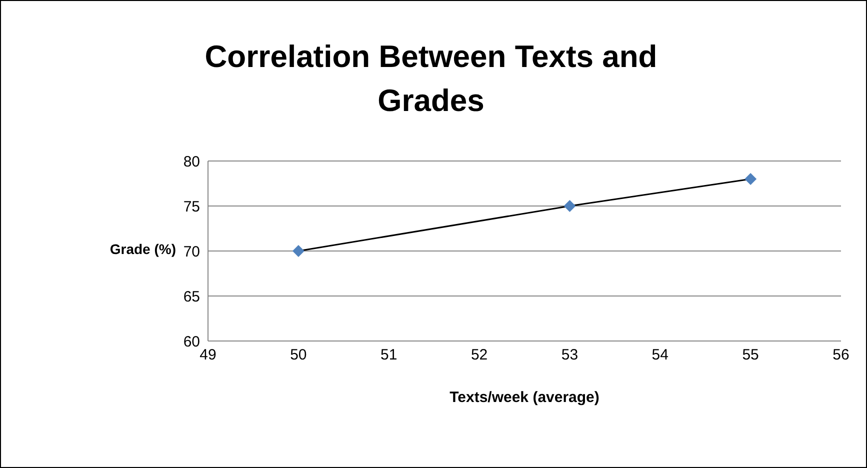 This screenshot has height=468, width=867. I want to click on y-tick-label: 60, so click(191, 341).